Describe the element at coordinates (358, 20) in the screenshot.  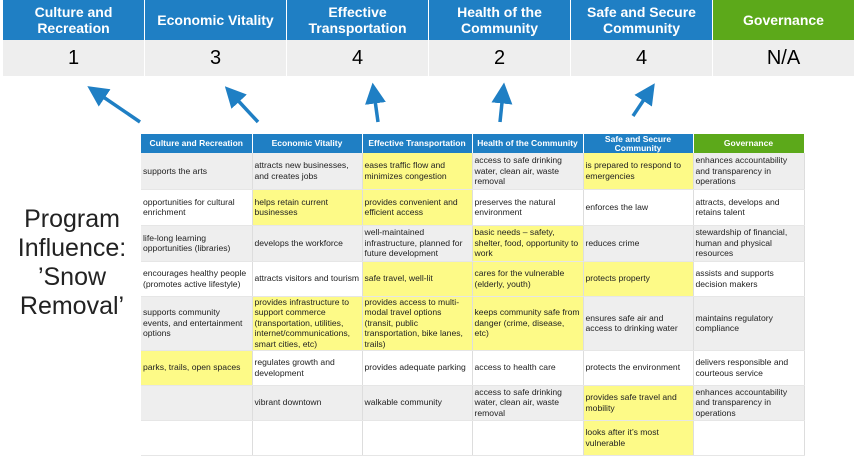
I see `summary-header-transportation: Effective Transportation` at that location.